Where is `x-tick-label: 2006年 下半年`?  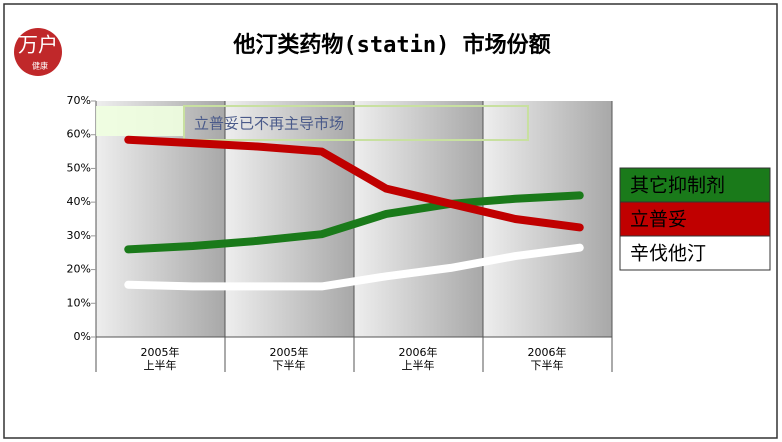 x-tick-label: 2006年 下半年 is located at coordinates (547, 359).